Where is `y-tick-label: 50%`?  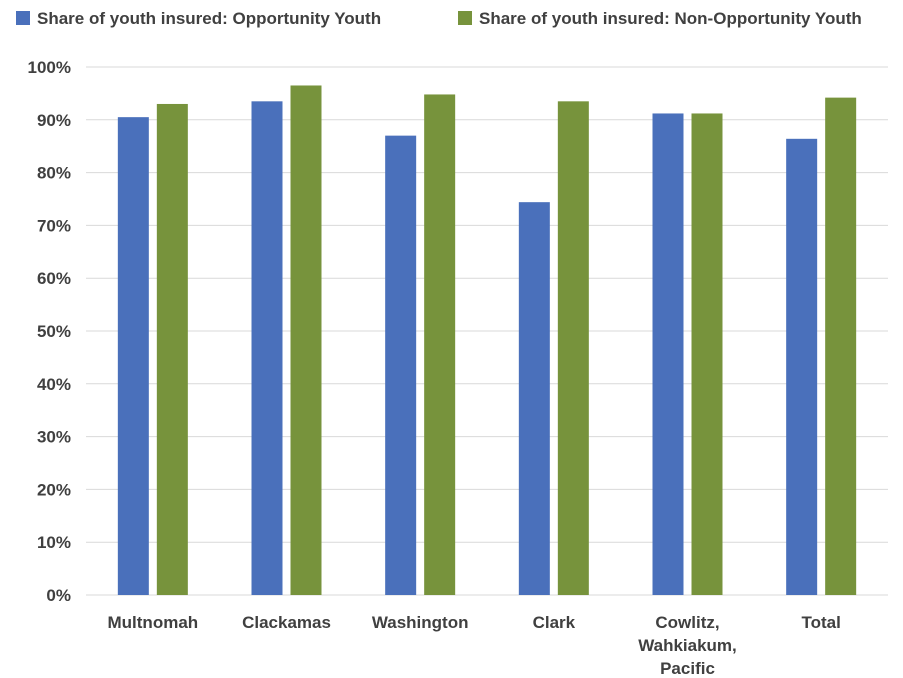
y-tick-label: 50% is located at coordinates (54, 331).